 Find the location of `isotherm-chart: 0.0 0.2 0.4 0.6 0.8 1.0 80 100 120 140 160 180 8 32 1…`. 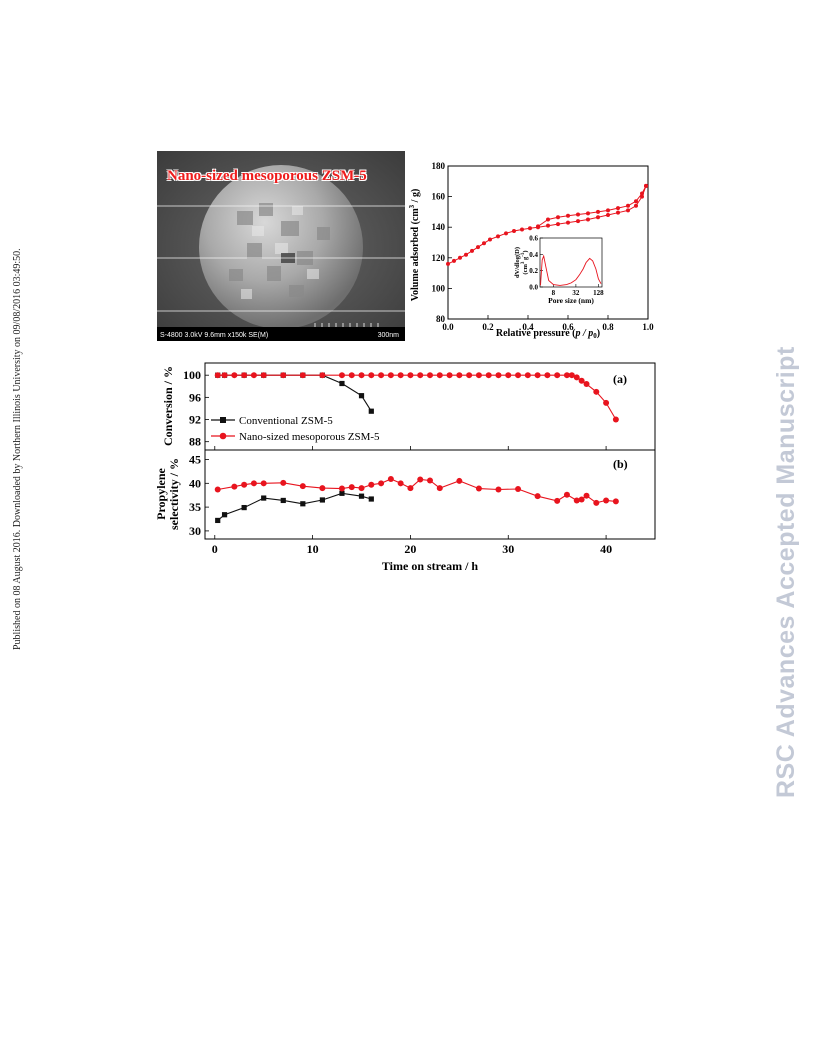

isotherm-chart: 0.0 0.2 0.4 0.6 0.8 1.0 80 100 120 140 160 180 8 32 1… is located at coordinates (531, 250).